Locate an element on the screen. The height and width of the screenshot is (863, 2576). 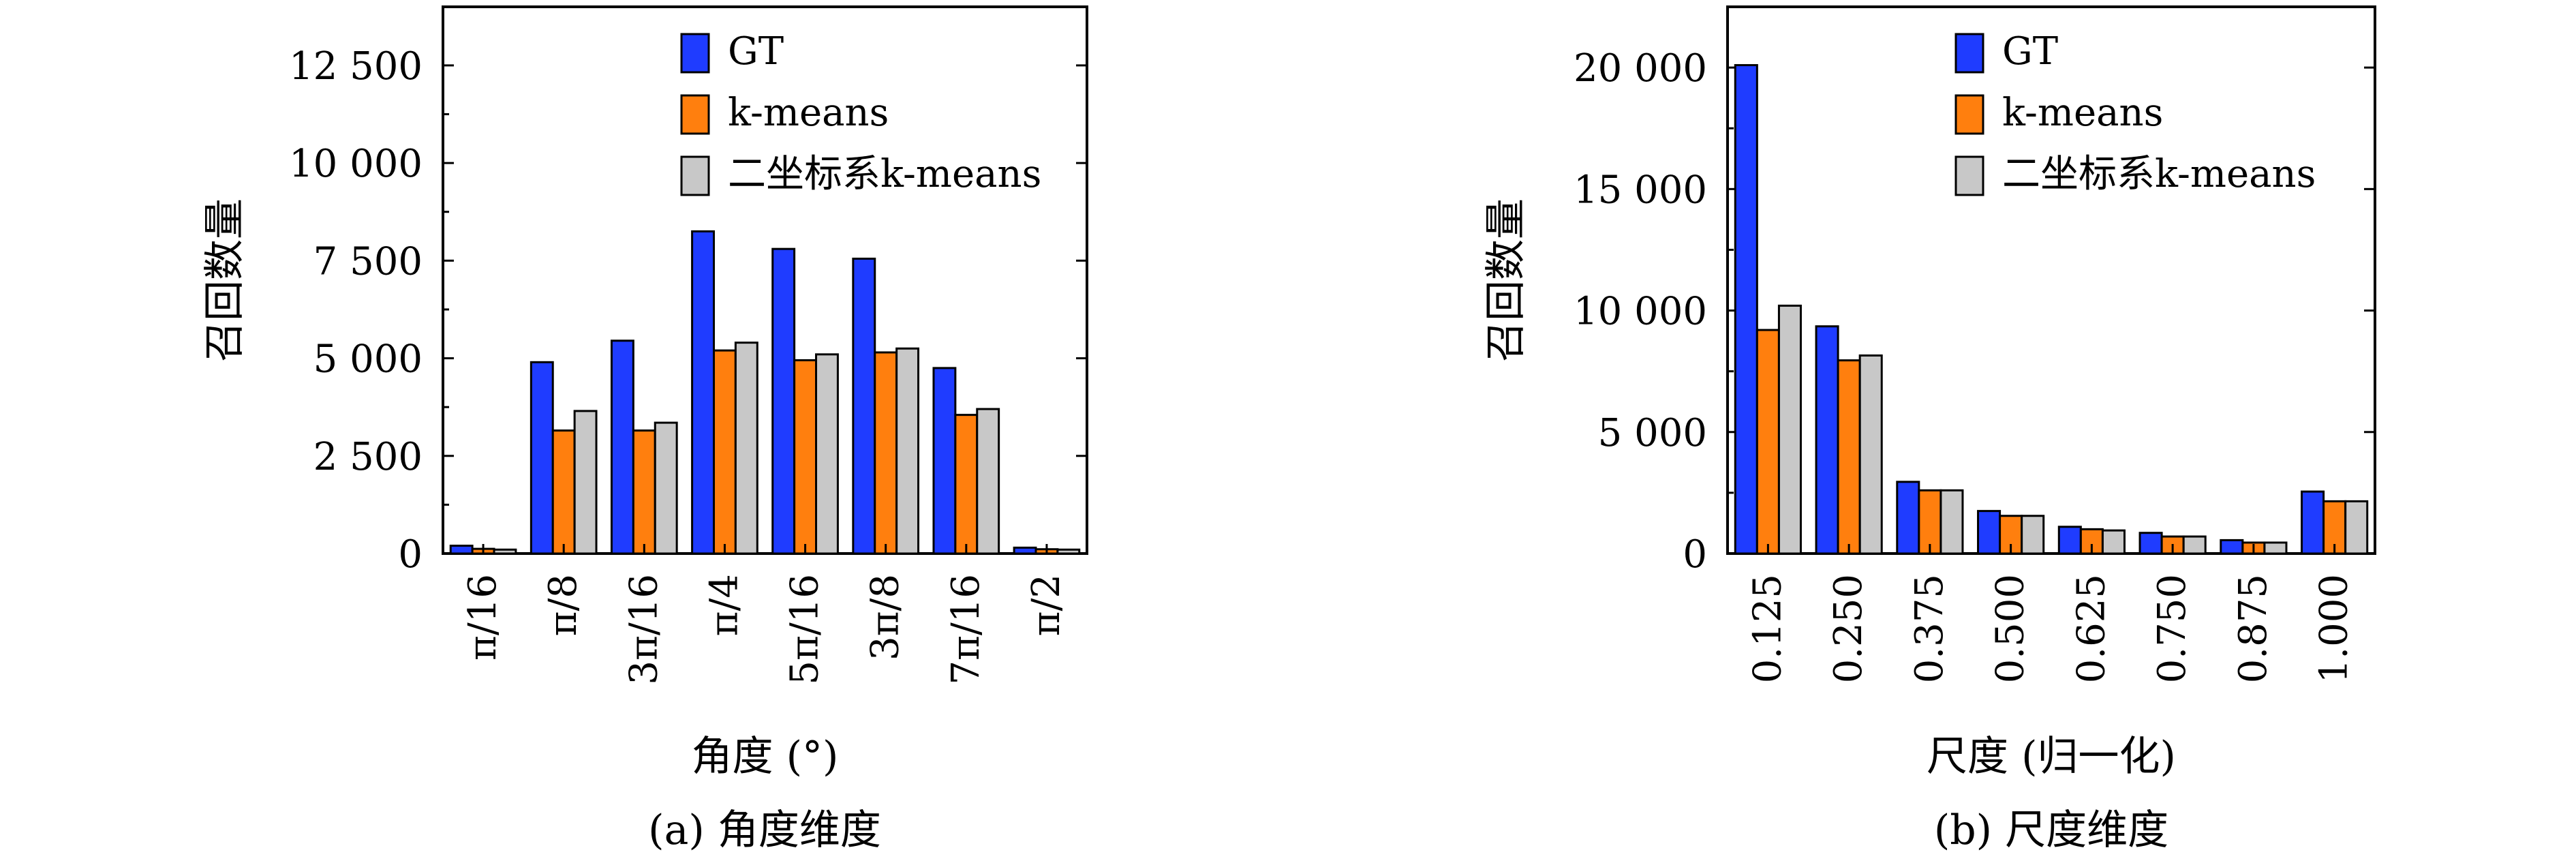
x-tick-label: π/8 is located at coordinates (563, 605).